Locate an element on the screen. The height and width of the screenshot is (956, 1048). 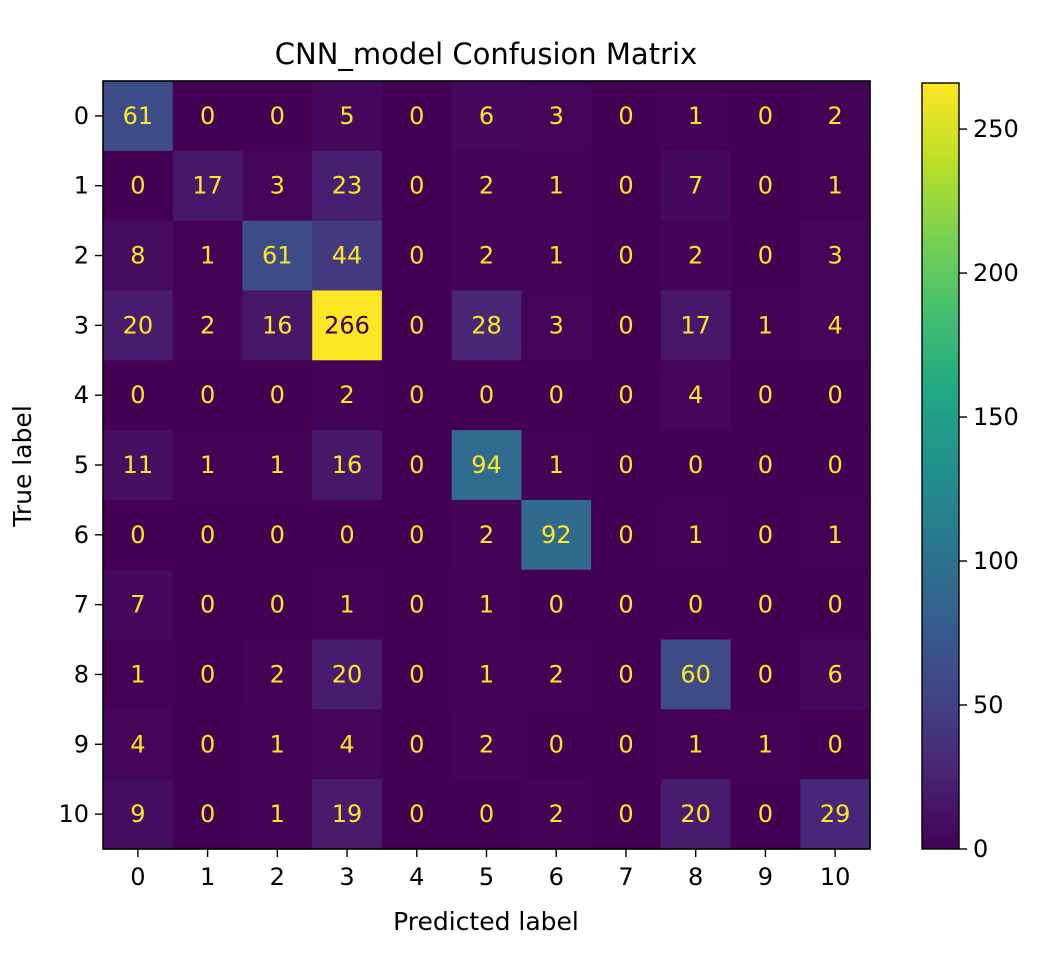
heatmap-cell-value: 92 is located at coordinates (556, 535).